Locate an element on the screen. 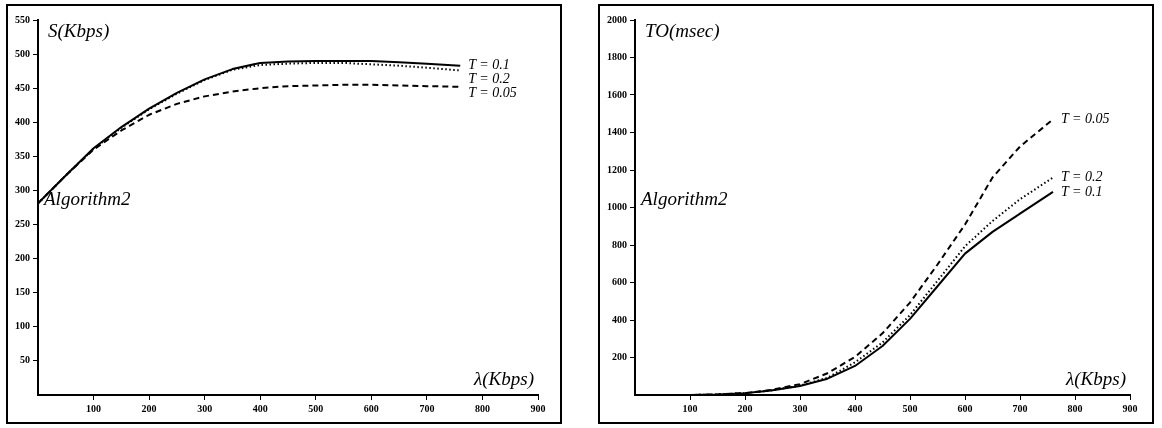 This screenshot has height=428, width=1162. y-tick-label: 300 is located at coordinates (22, 190).